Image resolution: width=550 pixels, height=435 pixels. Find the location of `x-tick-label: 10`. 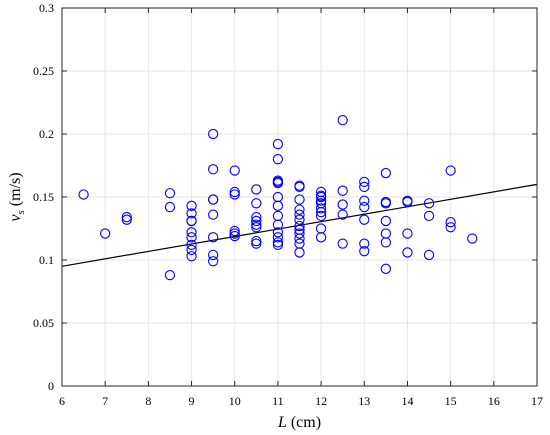

x-tick-label: 10 is located at coordinates (235, 401).